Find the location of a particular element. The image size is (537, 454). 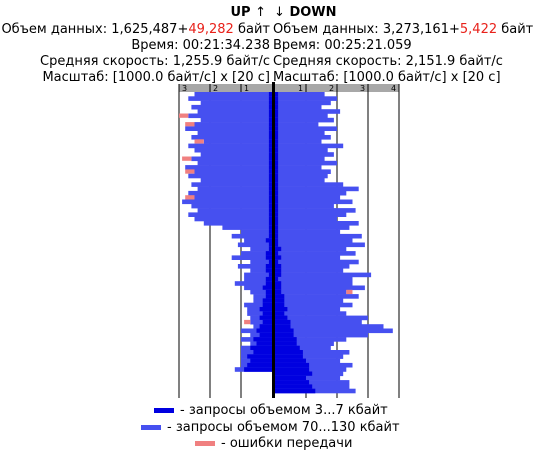

legend-errors-swatch is located at coordinates (205, 443).